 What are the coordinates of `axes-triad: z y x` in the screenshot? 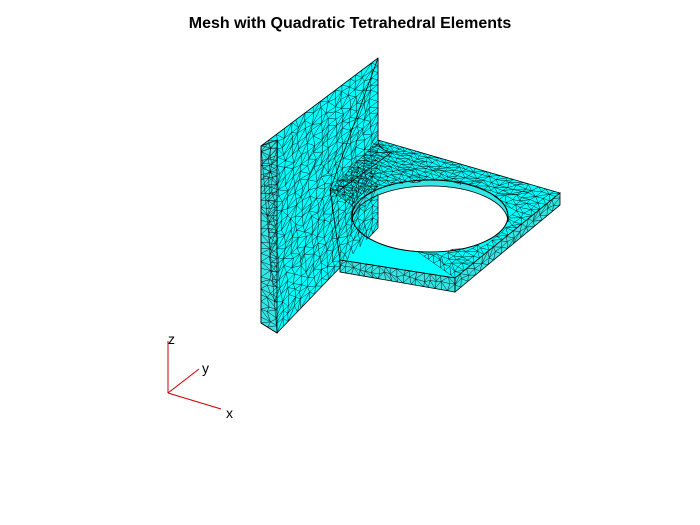 It's located at (200, 376).